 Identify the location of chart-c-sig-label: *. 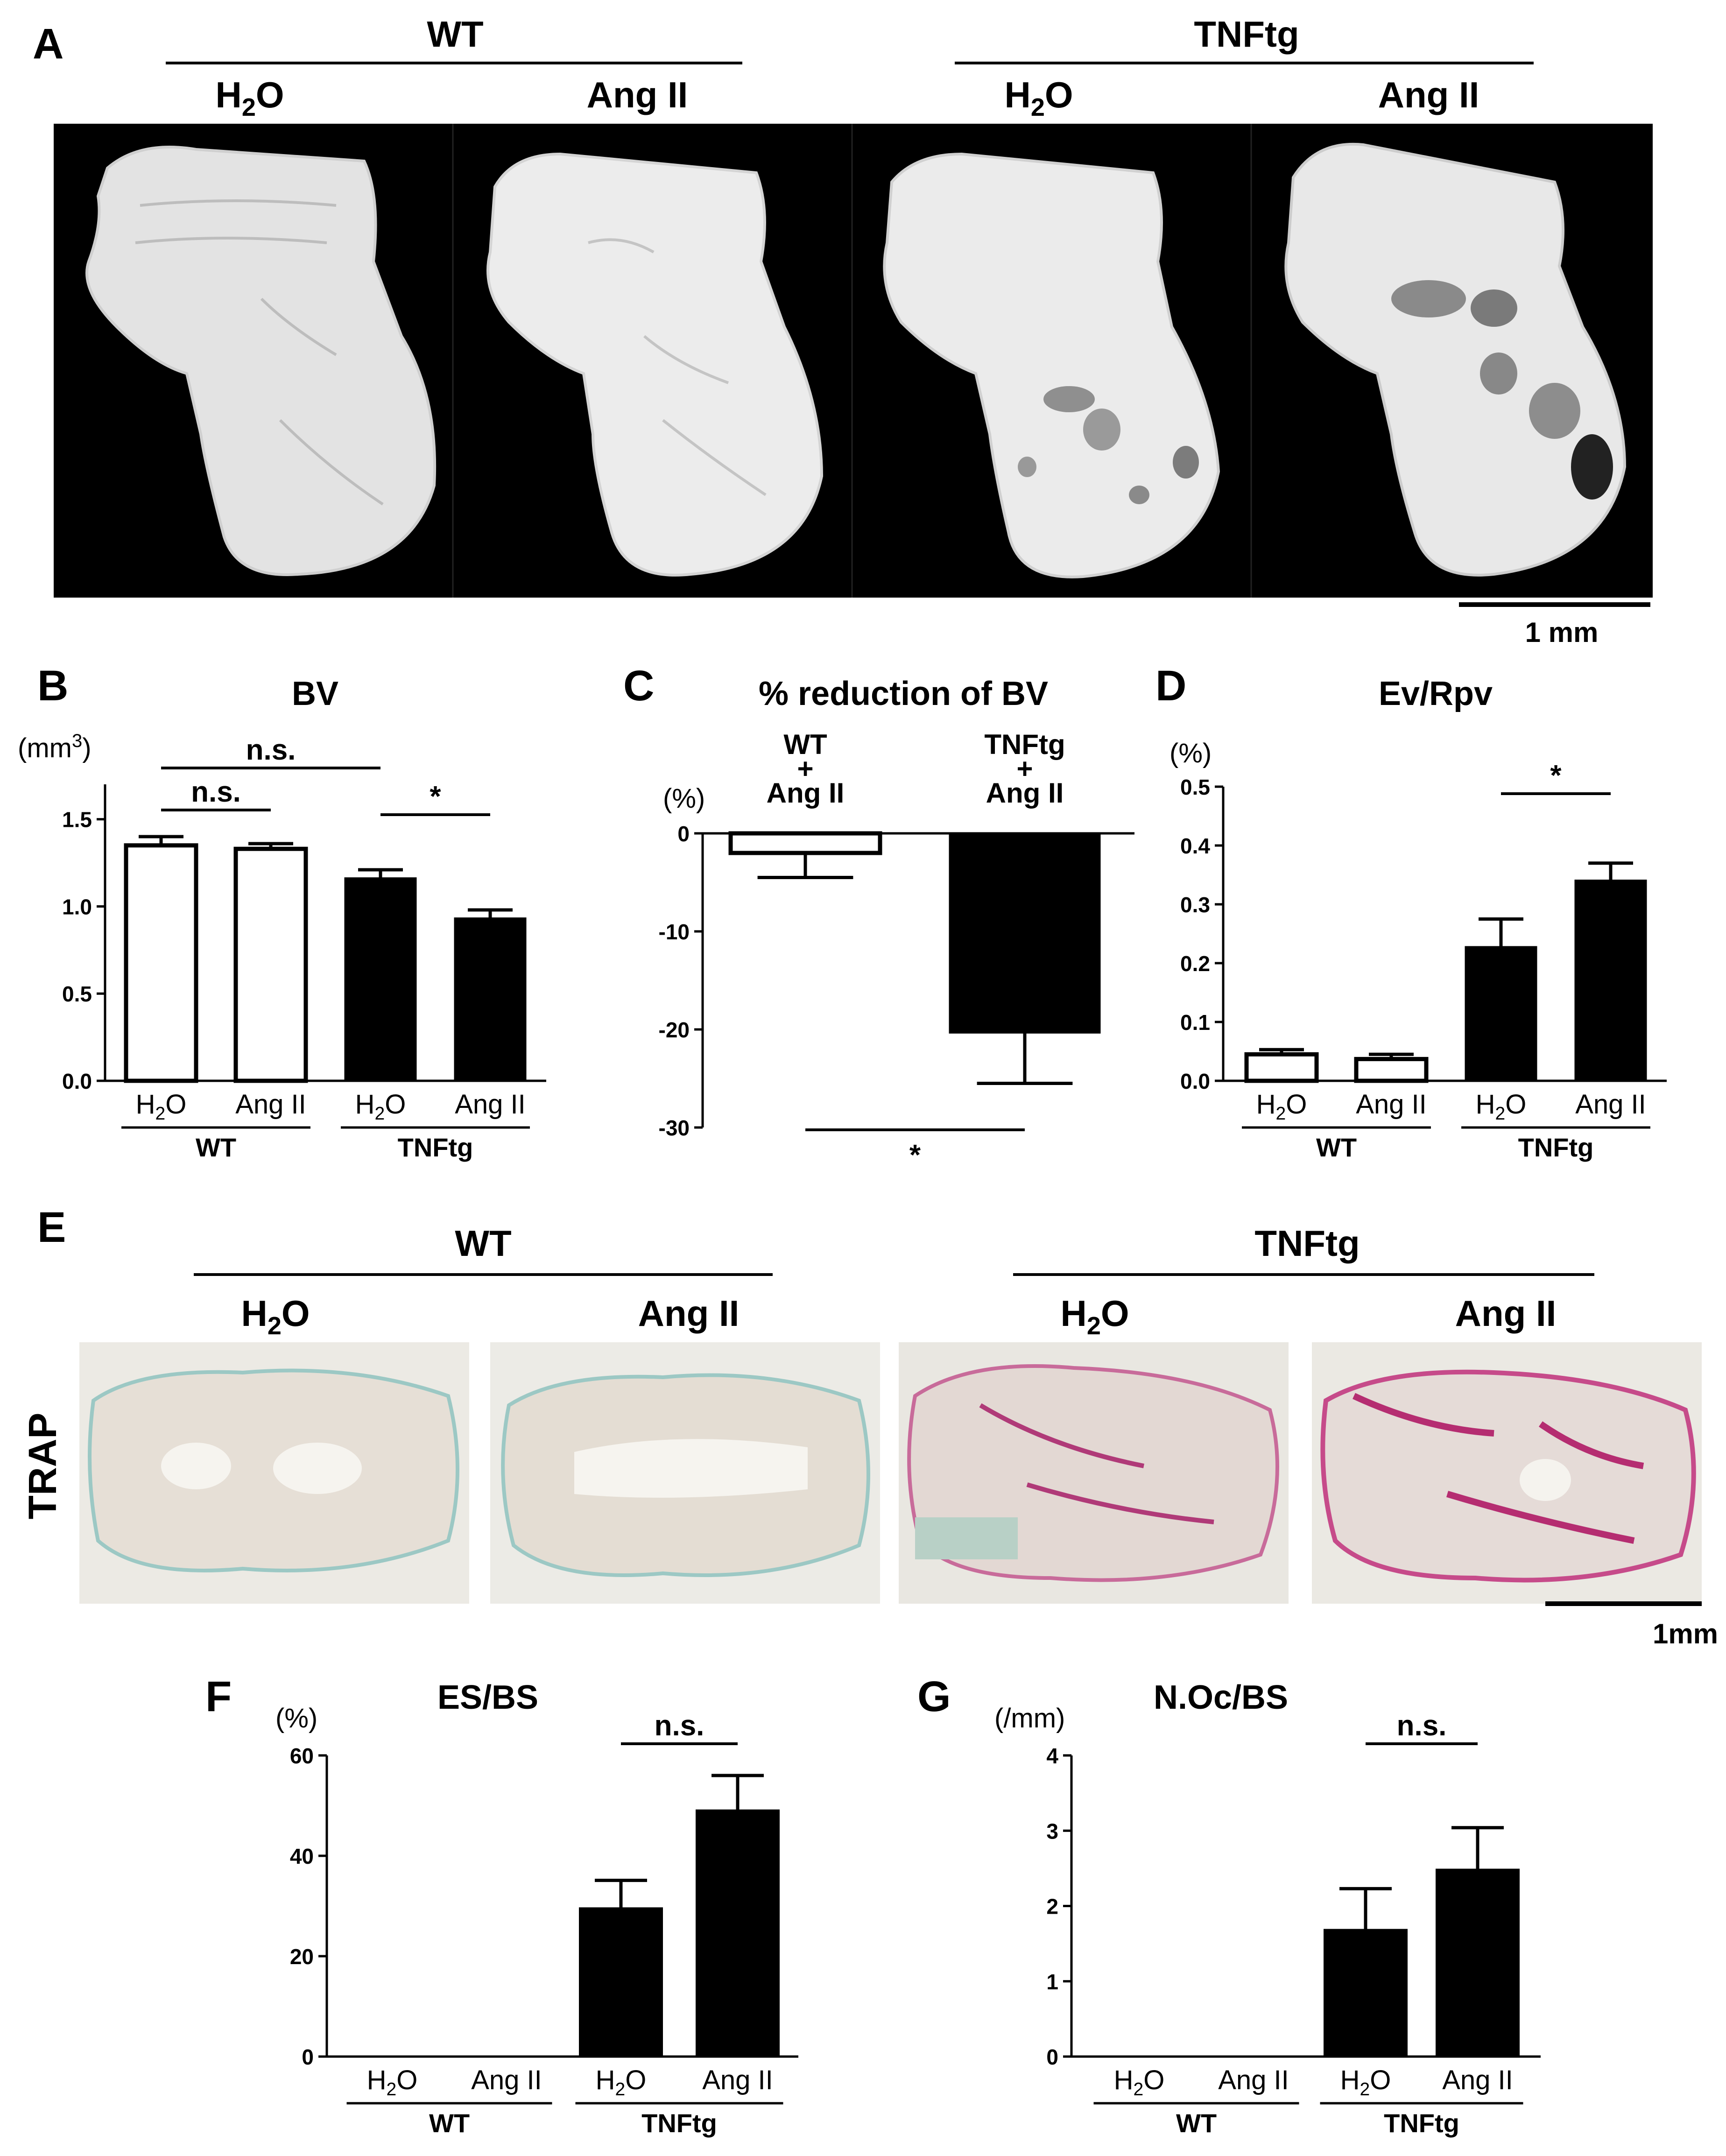
(915, 1155).